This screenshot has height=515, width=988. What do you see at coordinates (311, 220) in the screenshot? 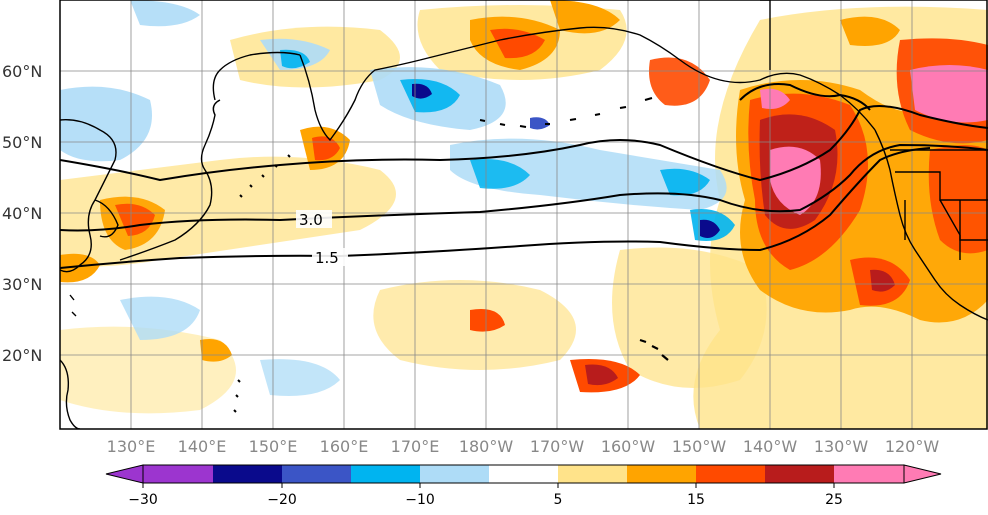
I see `contour-label-3-0: 3.0` at bounding box center [311, 220].